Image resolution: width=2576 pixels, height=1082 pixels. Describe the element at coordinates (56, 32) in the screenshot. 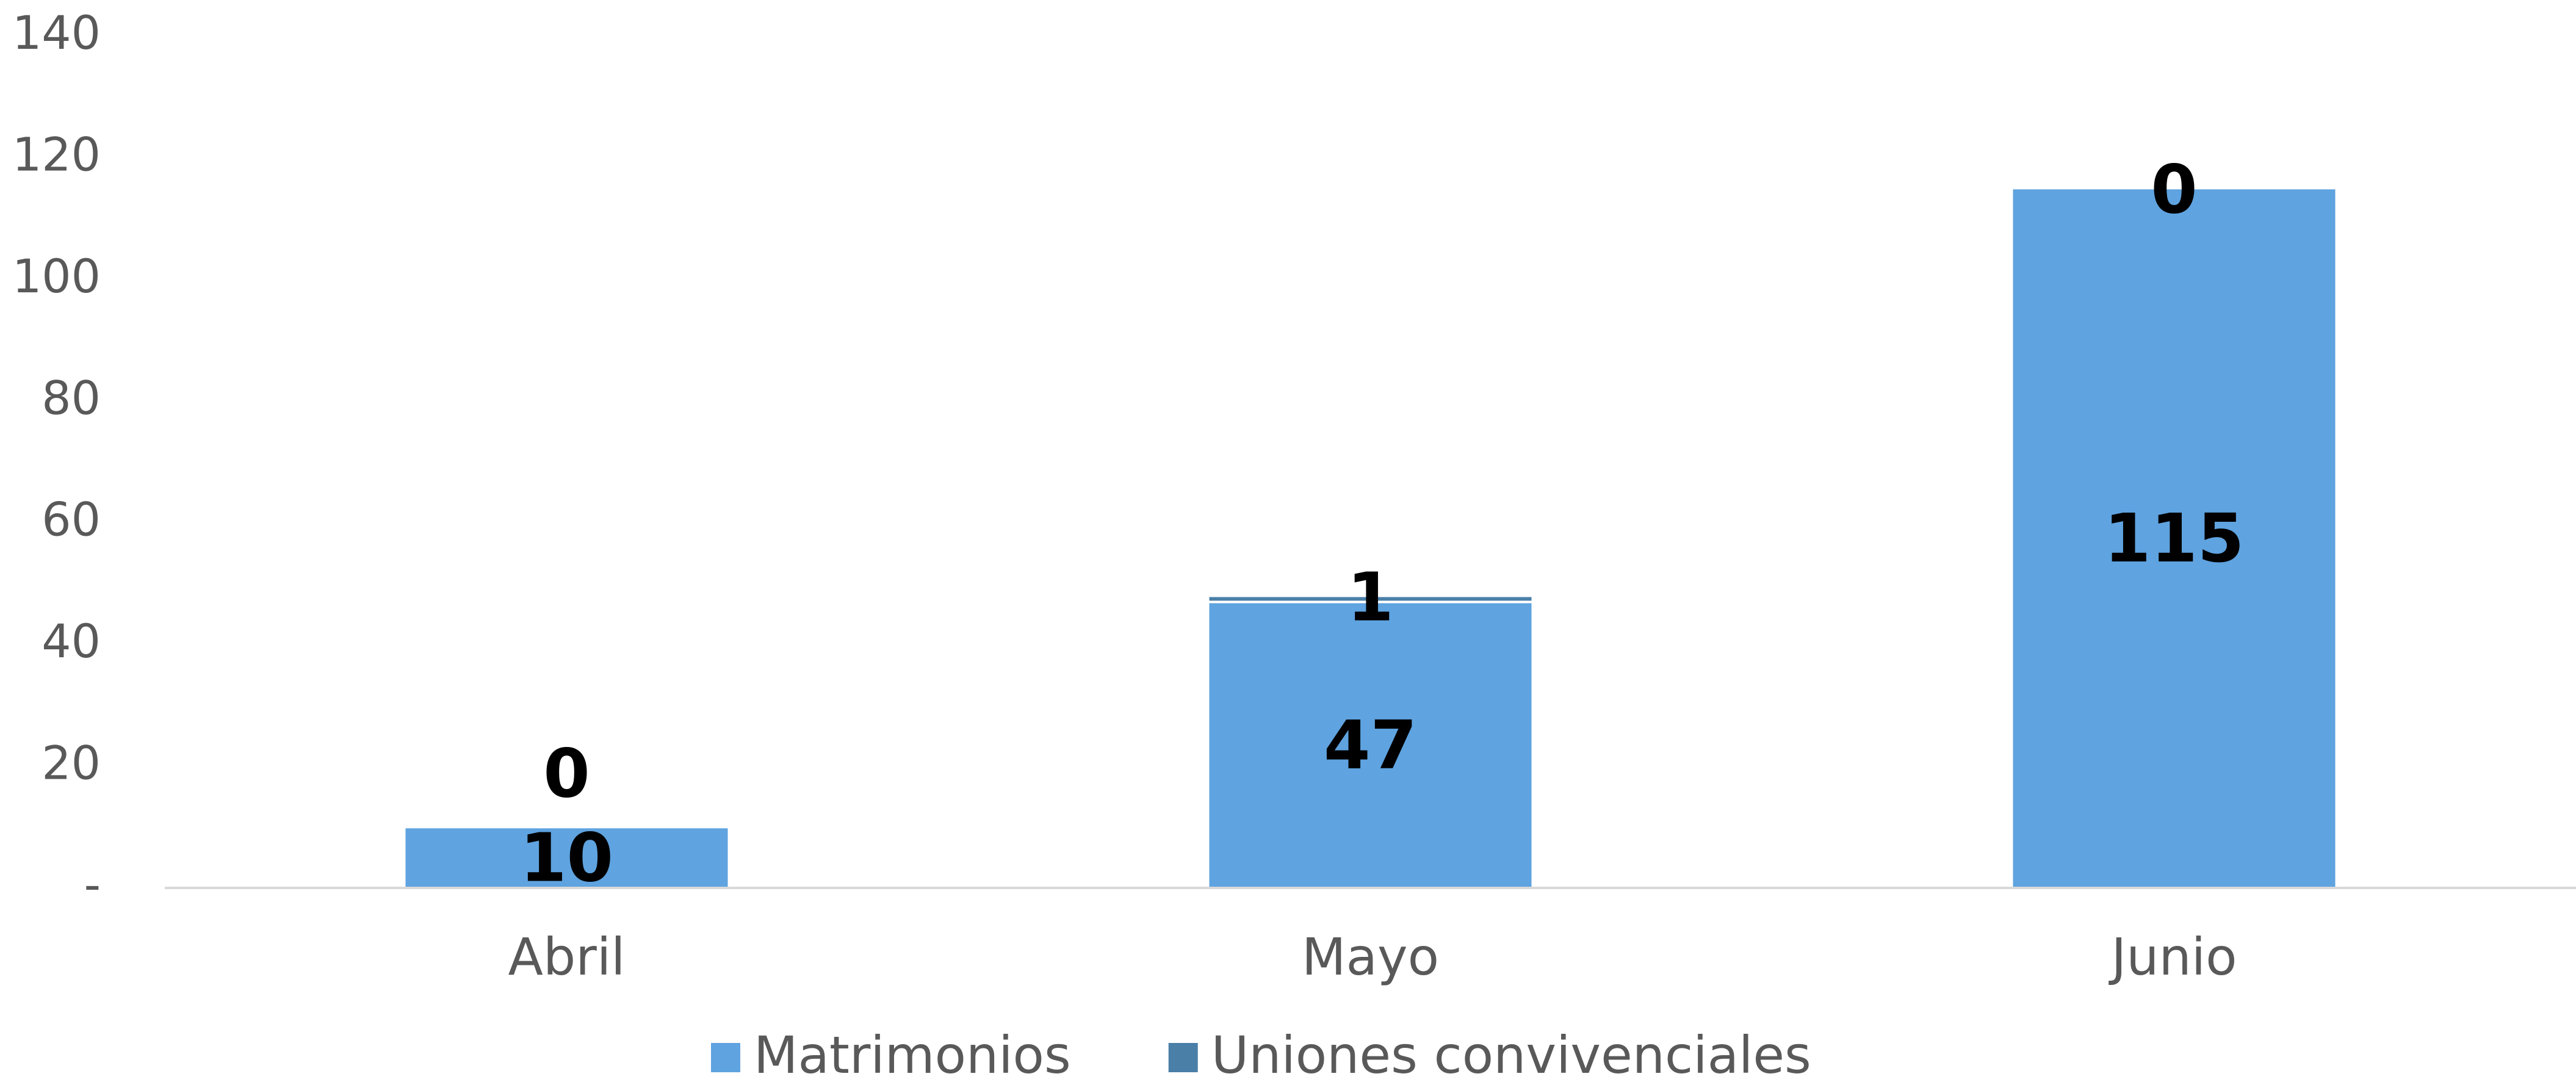

I see `y-tick-label: 140` at that location.